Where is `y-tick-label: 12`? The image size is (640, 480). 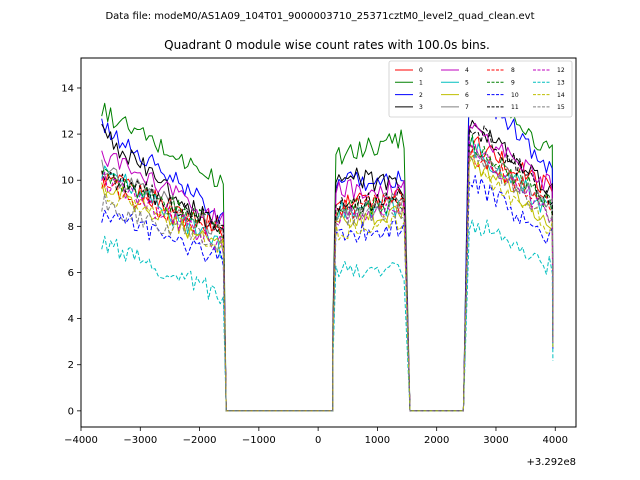
y-tick-label: 12 is located at coordinates (67, 135).